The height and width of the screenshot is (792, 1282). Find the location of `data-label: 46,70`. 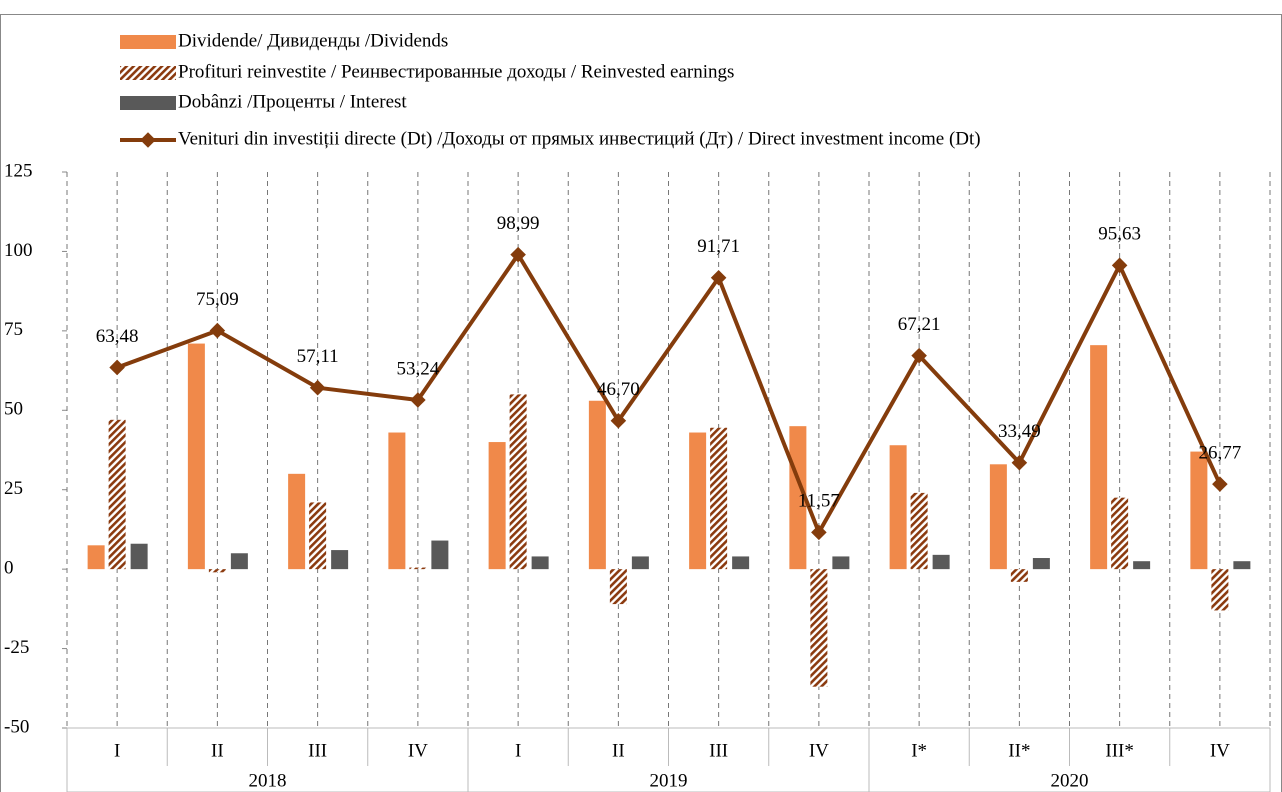

data-label: 46,70 is located at coordinates (618, 389).